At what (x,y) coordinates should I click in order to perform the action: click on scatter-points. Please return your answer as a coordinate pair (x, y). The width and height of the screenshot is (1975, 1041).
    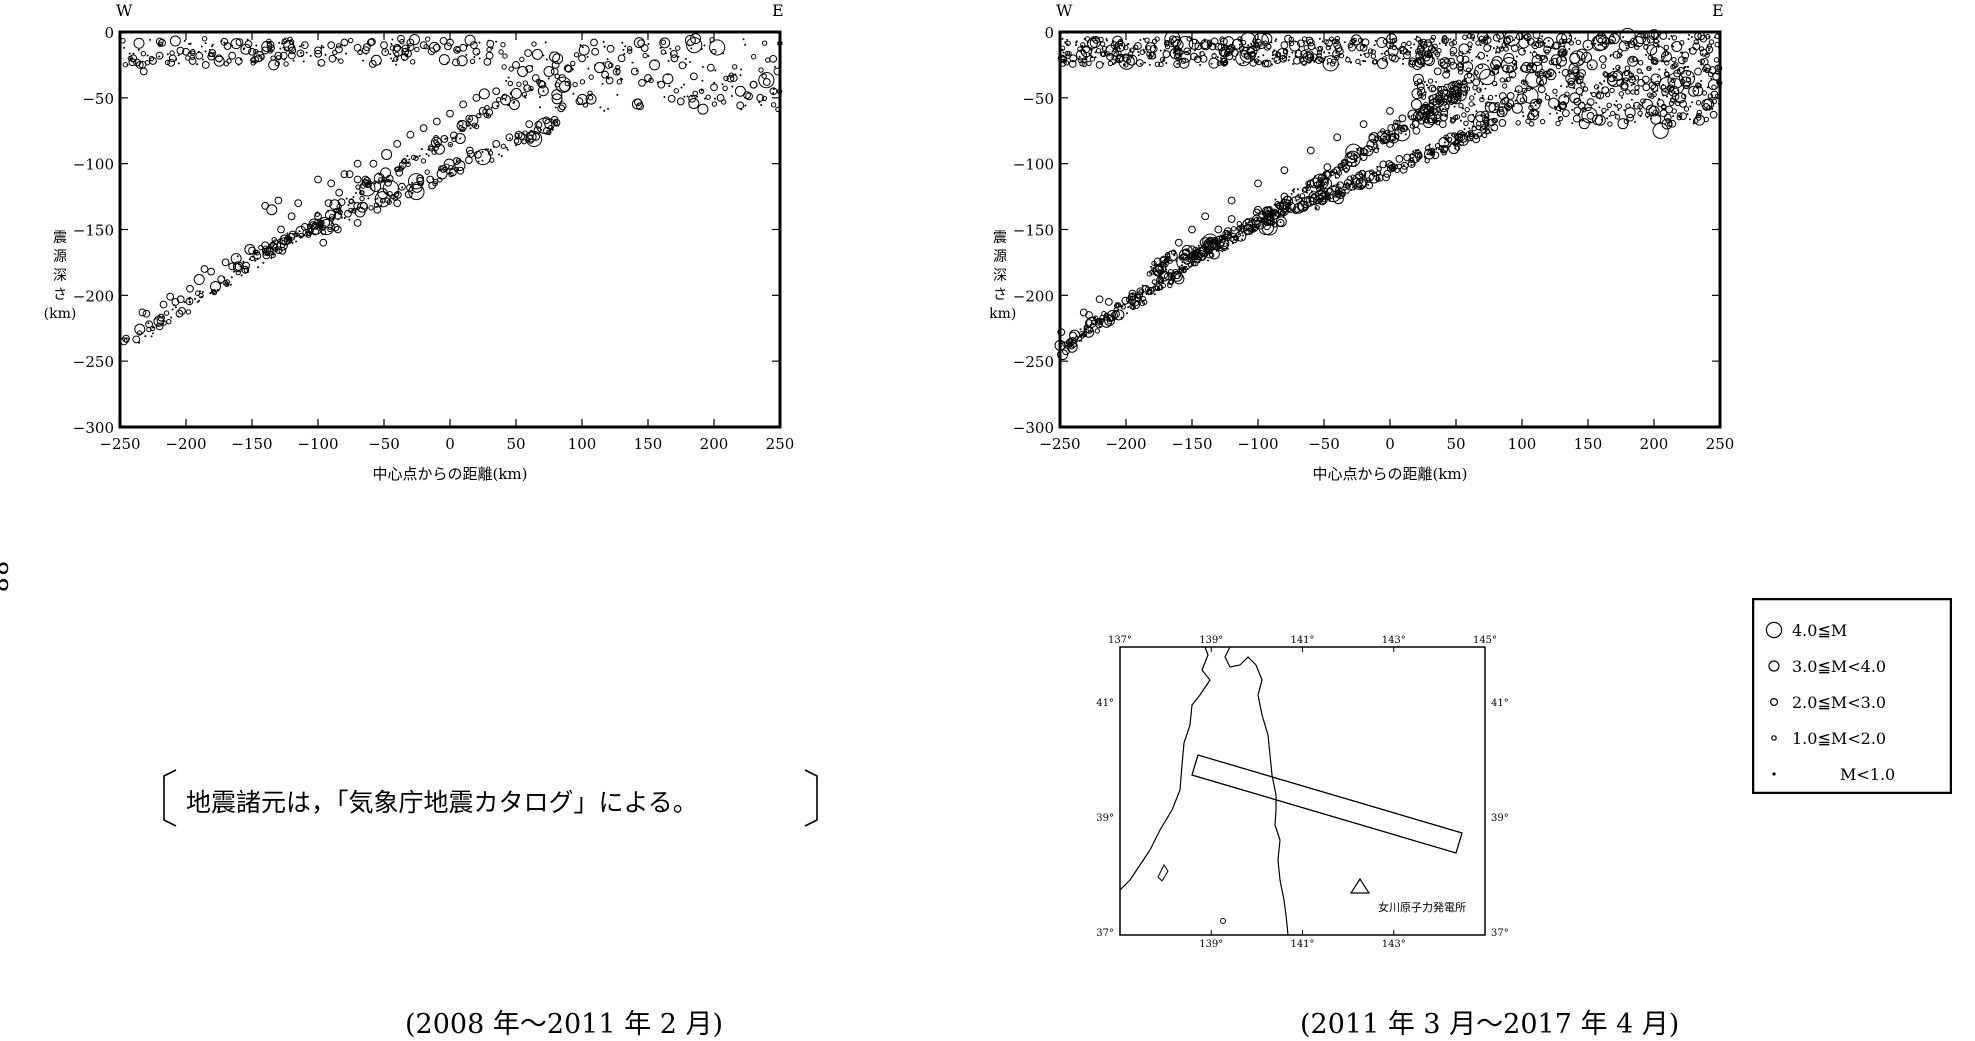
    Looking at the image, I should click on (1388, 194).